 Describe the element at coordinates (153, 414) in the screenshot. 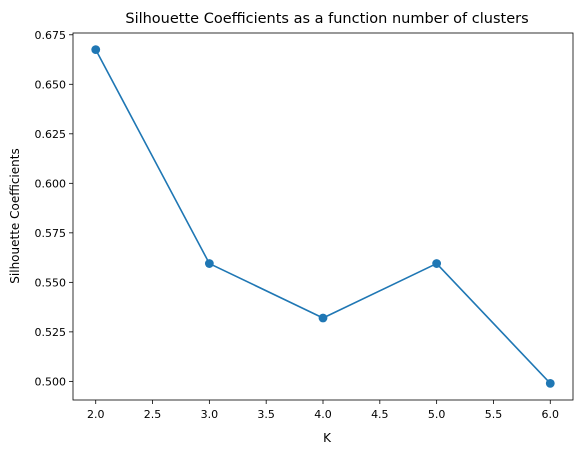

I see `x-tick-label: 2.5` at that location.